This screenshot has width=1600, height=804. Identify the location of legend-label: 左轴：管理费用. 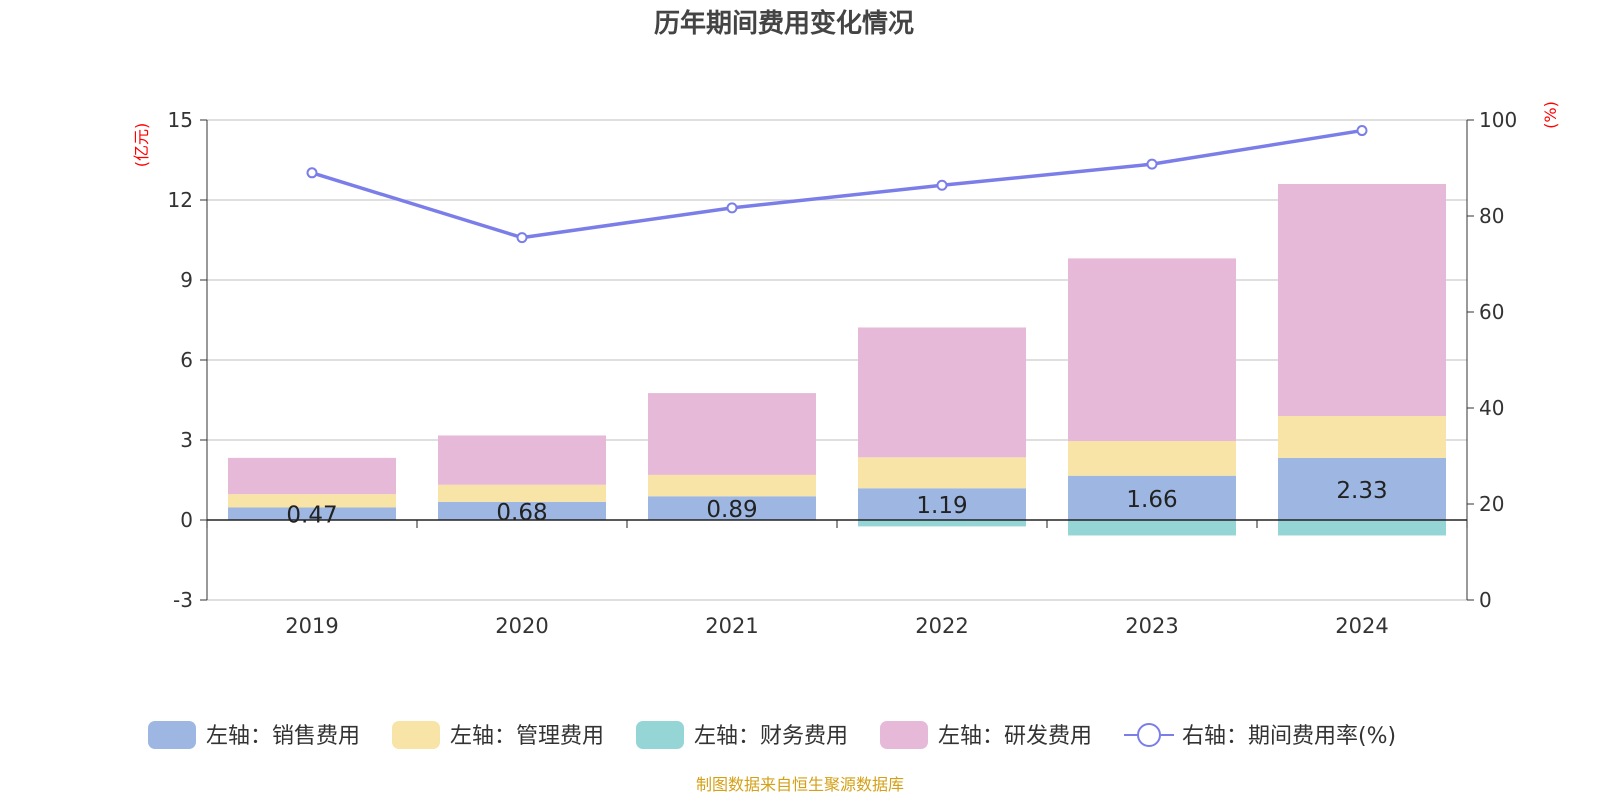
(527, 736).